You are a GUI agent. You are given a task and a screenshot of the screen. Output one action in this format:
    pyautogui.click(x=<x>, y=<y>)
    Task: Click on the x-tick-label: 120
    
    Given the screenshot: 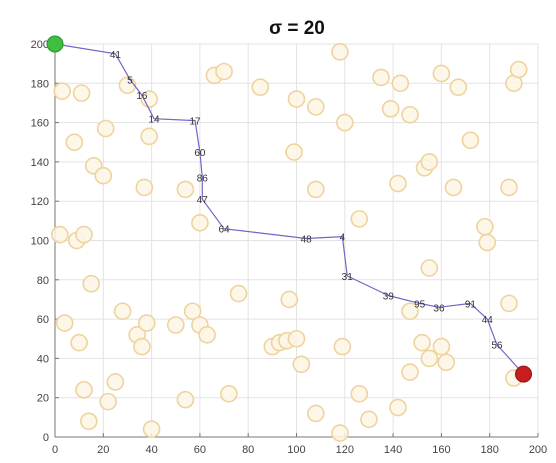 What is the action you would take?
    pyautogui.click(x=345, y=450)
    